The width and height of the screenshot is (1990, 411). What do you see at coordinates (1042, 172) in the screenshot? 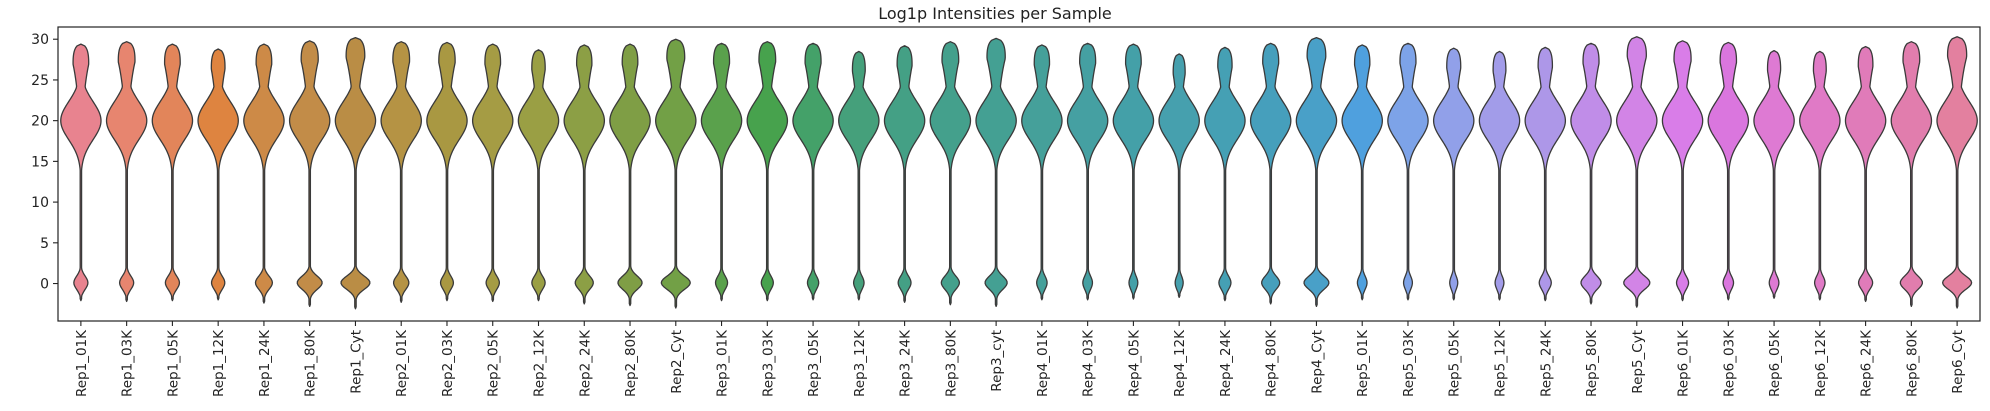
I see `violin-rep4-01k` at bounding box center [1042, 172].